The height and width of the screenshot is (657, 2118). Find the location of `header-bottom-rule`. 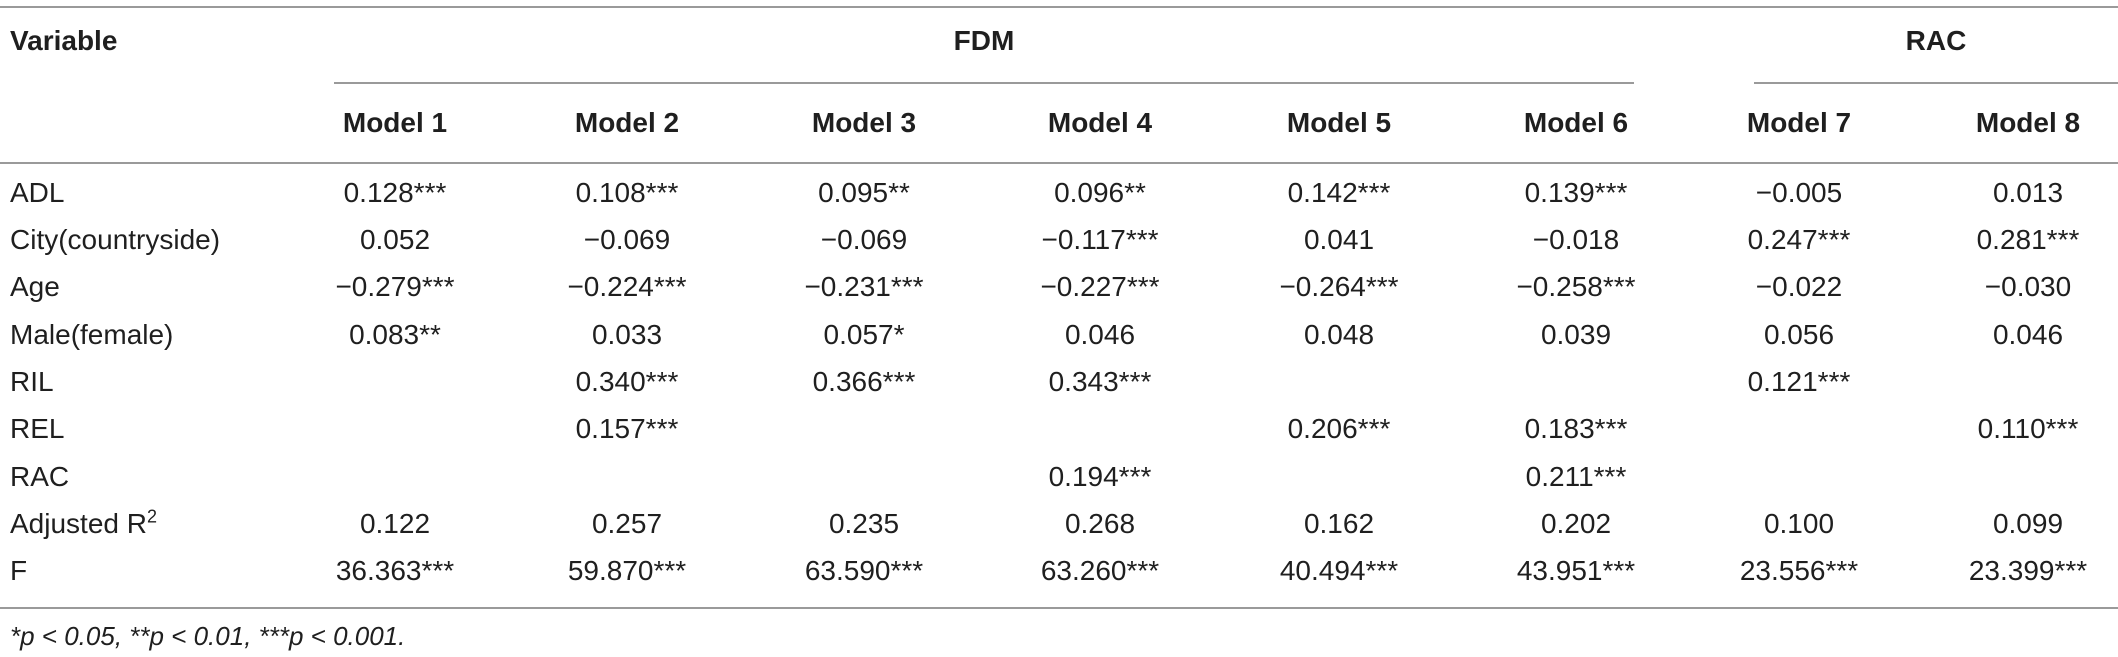

header-bottom-rule is located at coordinates (1059, 163).